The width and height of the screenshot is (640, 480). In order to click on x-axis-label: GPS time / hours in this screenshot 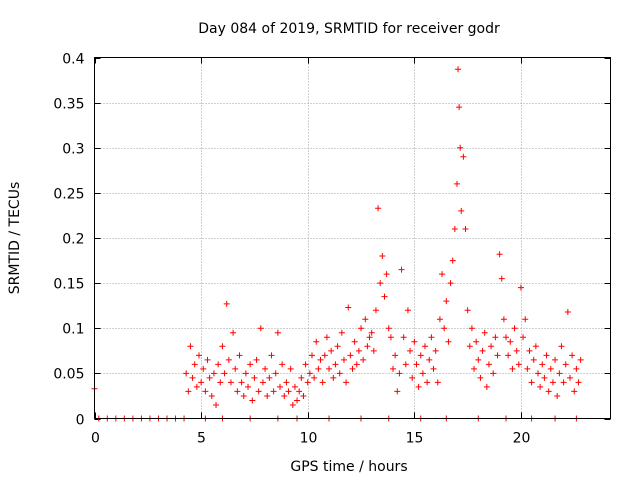, I will do `click(348, 467)`.